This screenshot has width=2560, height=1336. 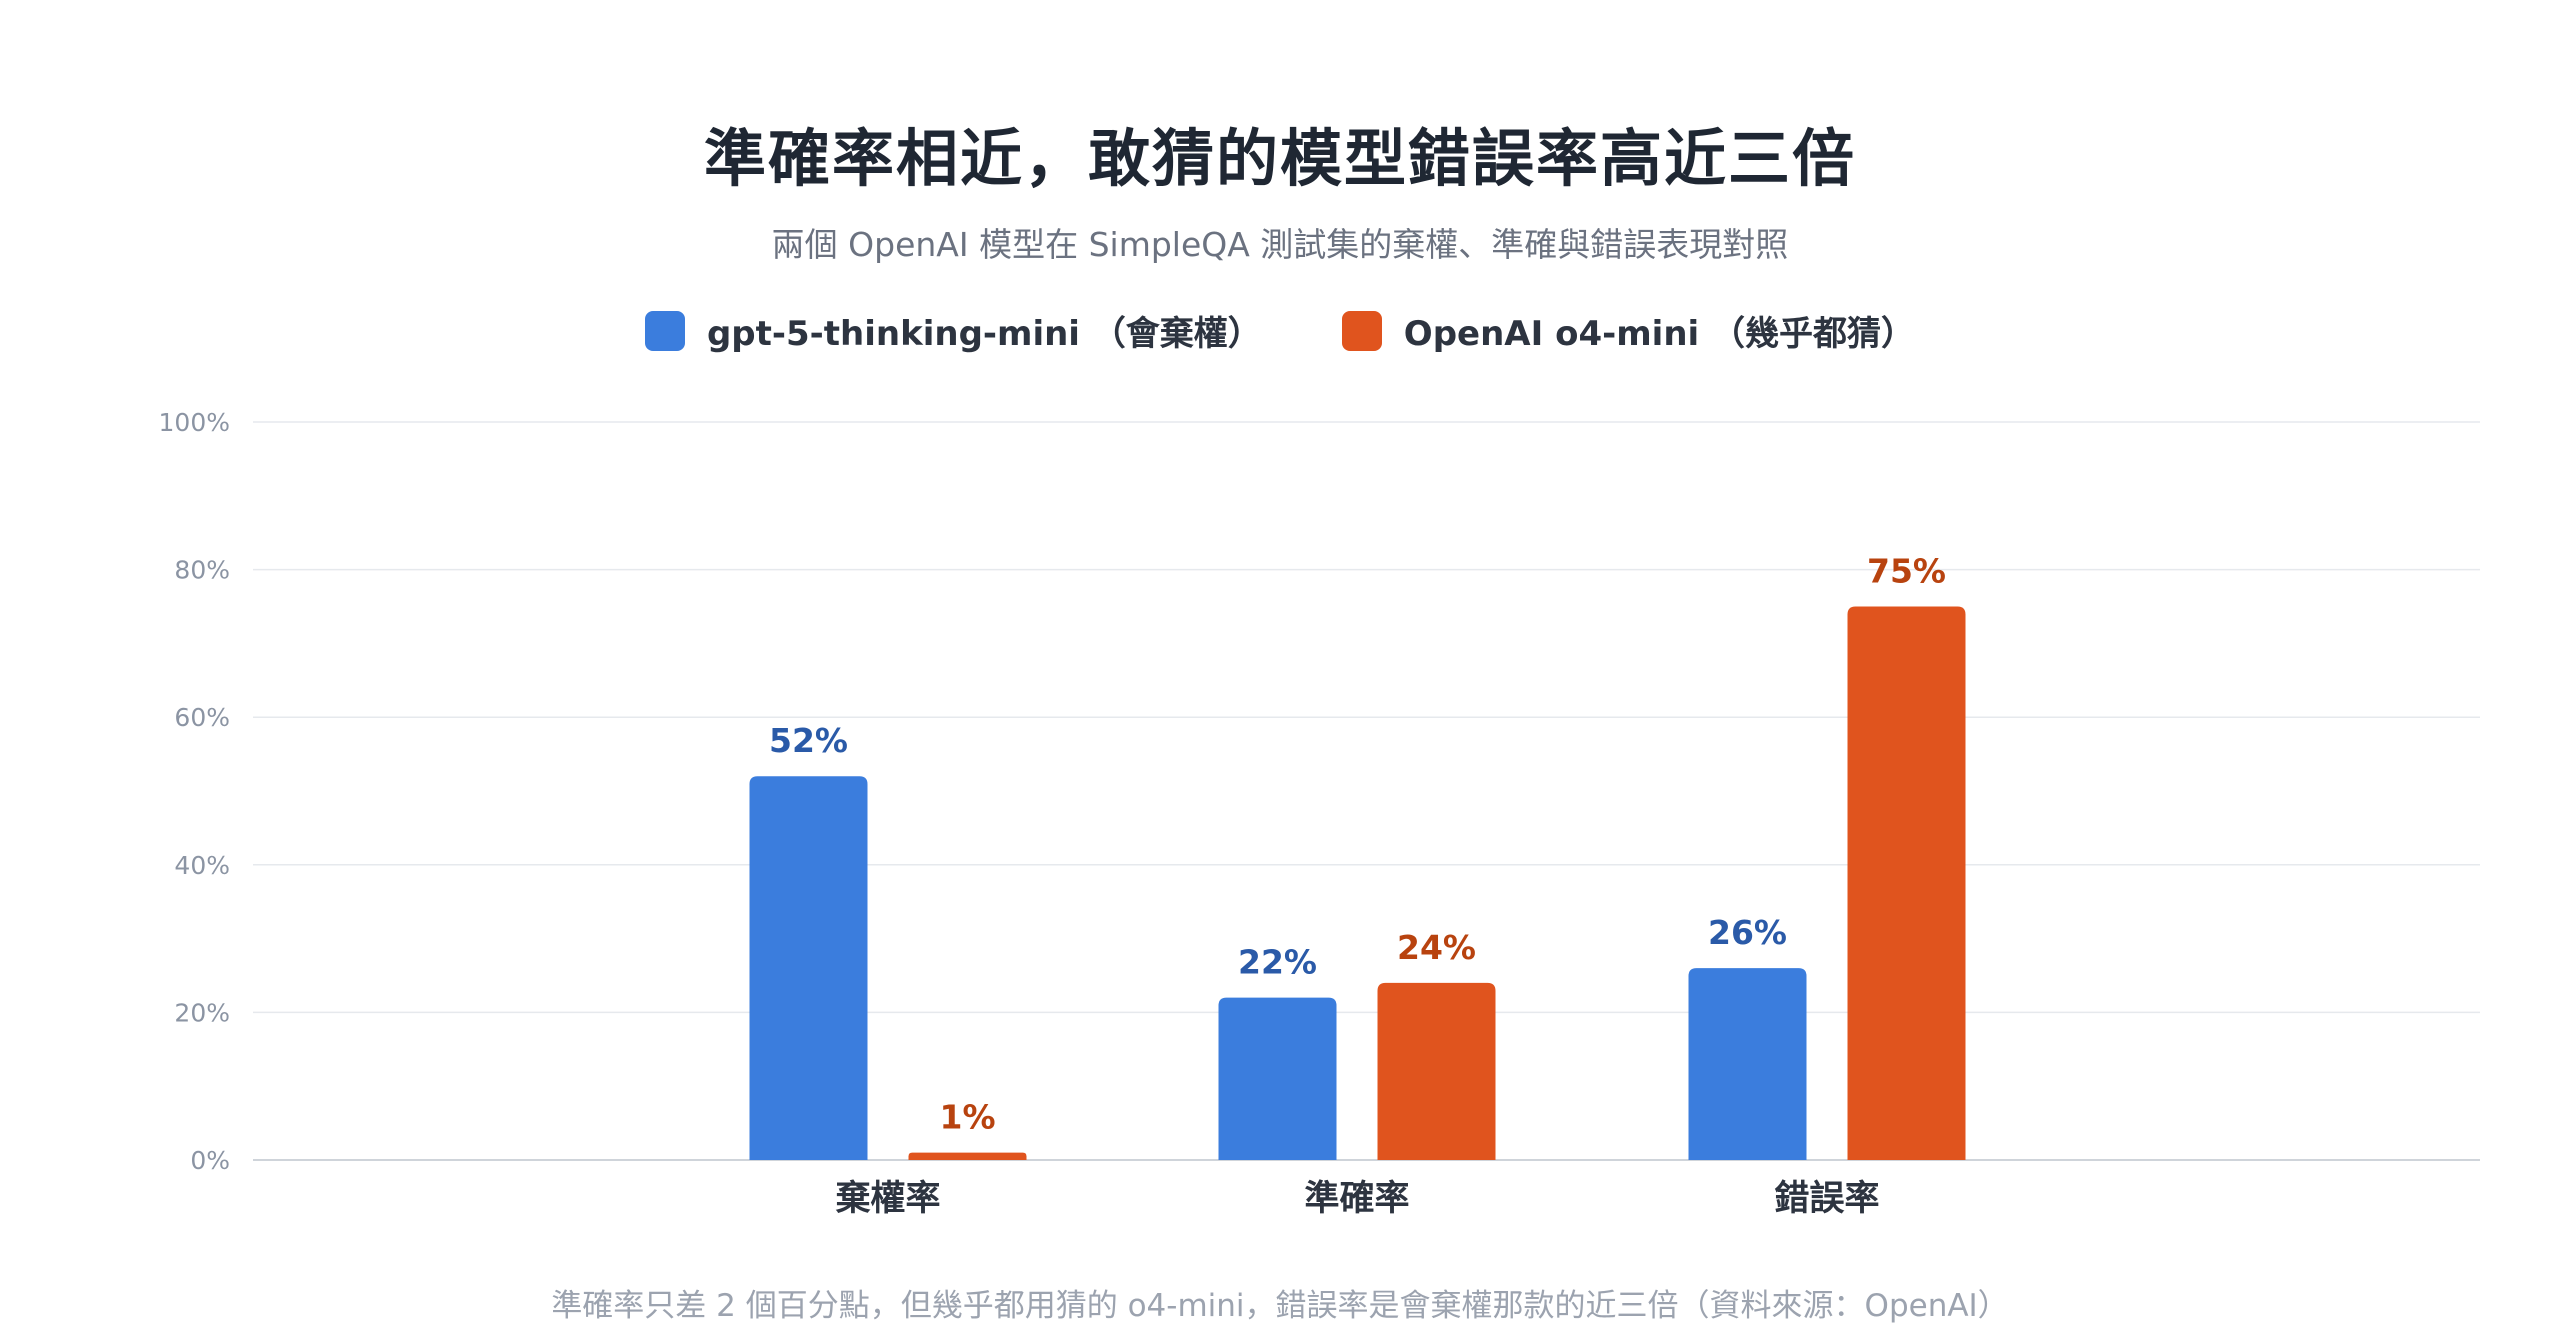 I want to click on x-category-label: 棄權率, so click(x=887, y=1199).